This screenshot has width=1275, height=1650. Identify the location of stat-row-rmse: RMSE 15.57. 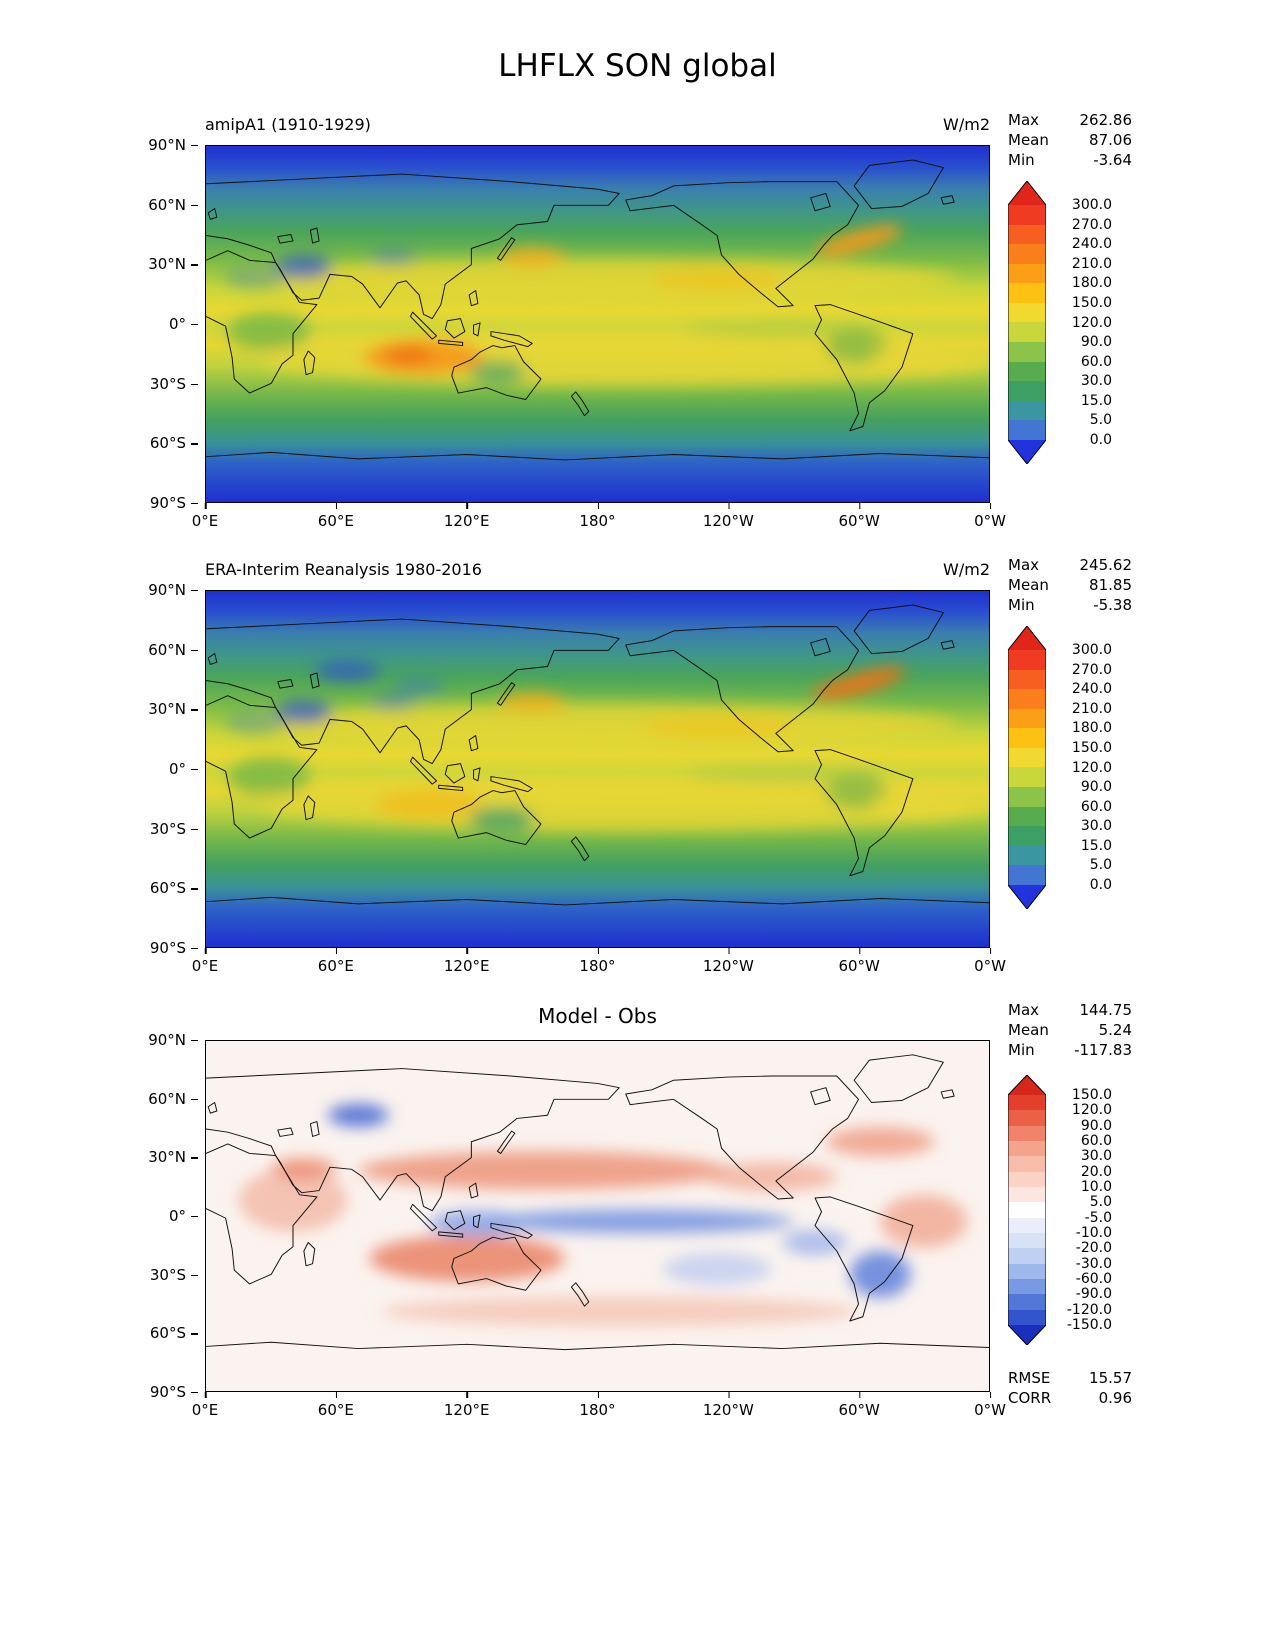
(1070, 1378).